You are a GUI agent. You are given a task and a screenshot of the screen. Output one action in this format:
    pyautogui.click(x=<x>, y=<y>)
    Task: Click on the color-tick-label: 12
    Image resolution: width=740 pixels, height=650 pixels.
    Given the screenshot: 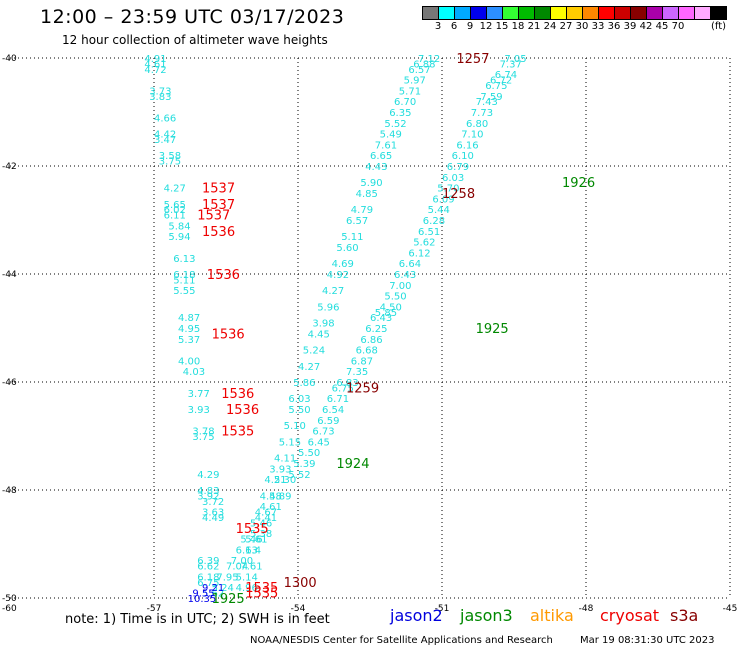 What is the action you would take?
    pyautogui.click(x=486, y=26)
    